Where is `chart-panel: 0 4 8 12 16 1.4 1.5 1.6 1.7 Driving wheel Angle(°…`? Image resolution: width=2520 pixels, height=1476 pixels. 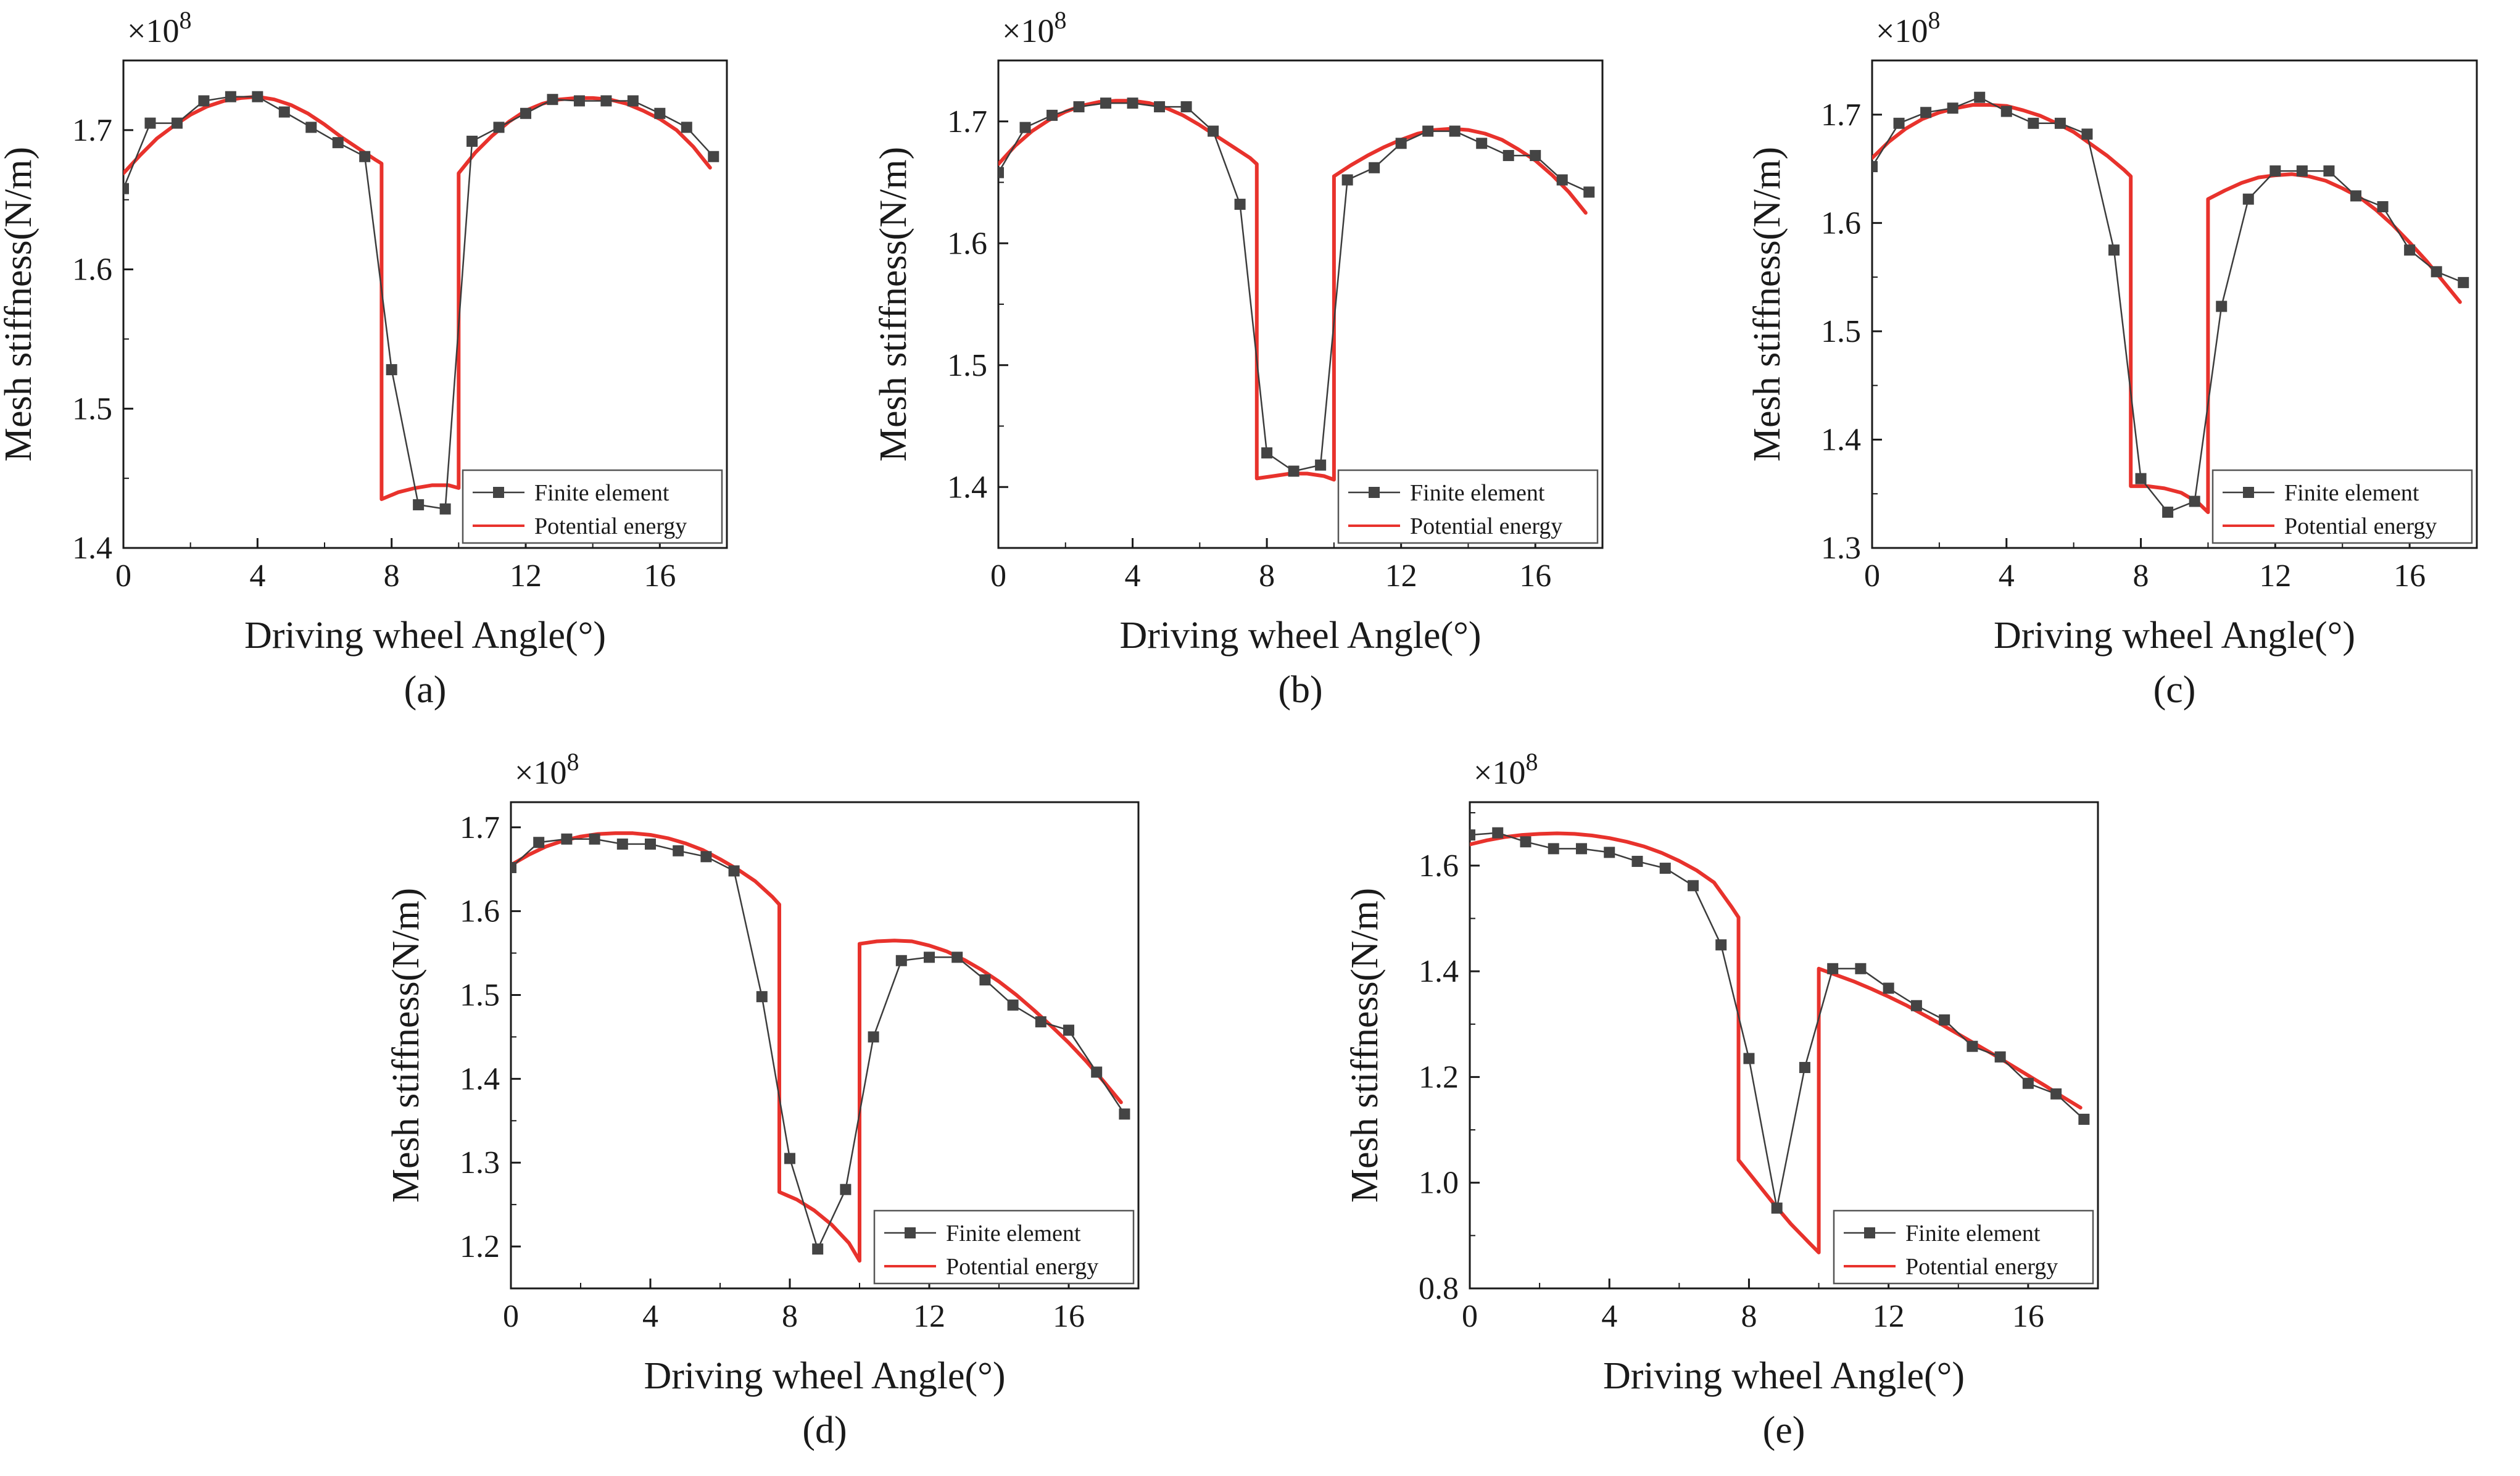 chart-panel: 0 4 8 12 16 1.4 1.5 1.6 1.7 Driving wheel Angle(°… is located at coordinates (364, 358).